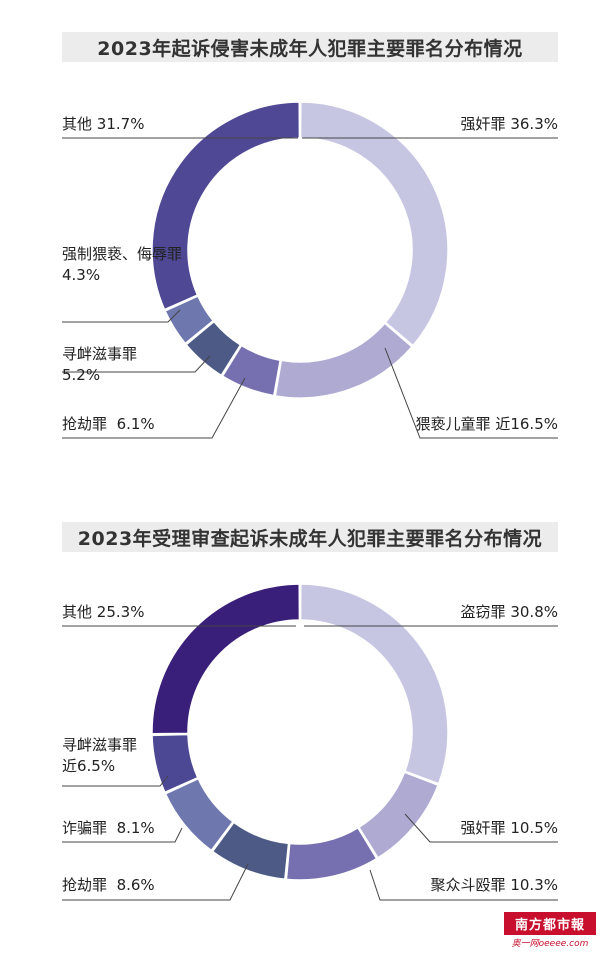 This screenshot has height=953, width=600. What do you see at coordinates (310, 47) in the screenshot?
I see `chart-title: 2023年起诉侵害未成年人犯罪主要罪名分布情况` at bounding box center [310, 47].